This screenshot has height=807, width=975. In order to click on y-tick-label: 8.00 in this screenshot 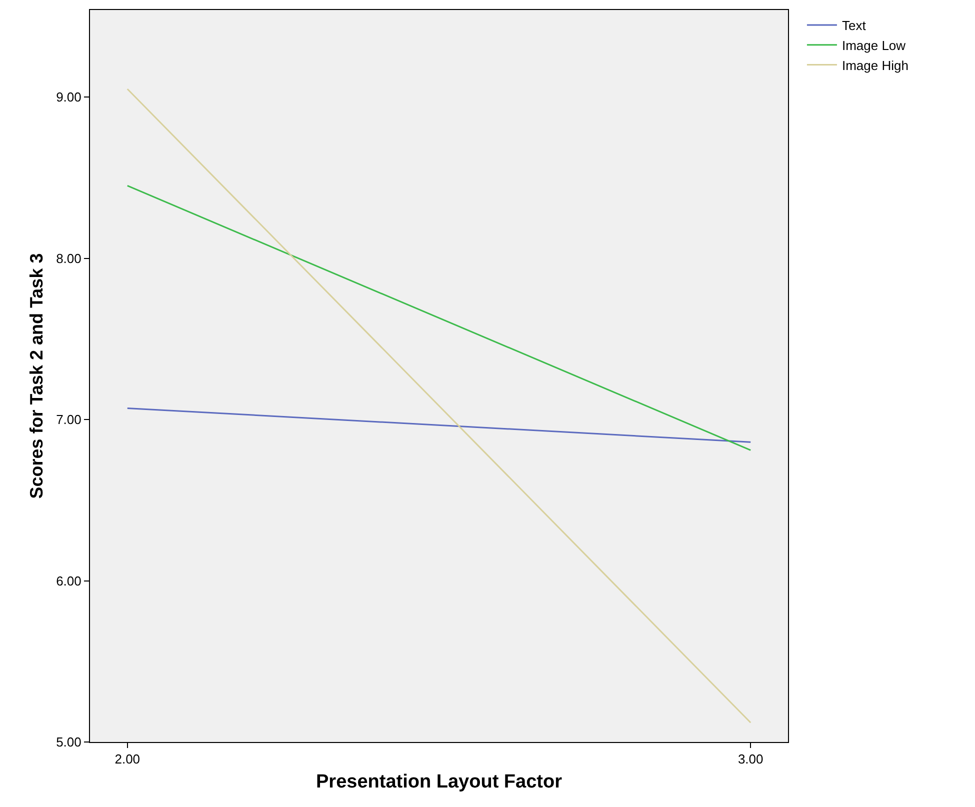, I will do `click(69, 258)`.